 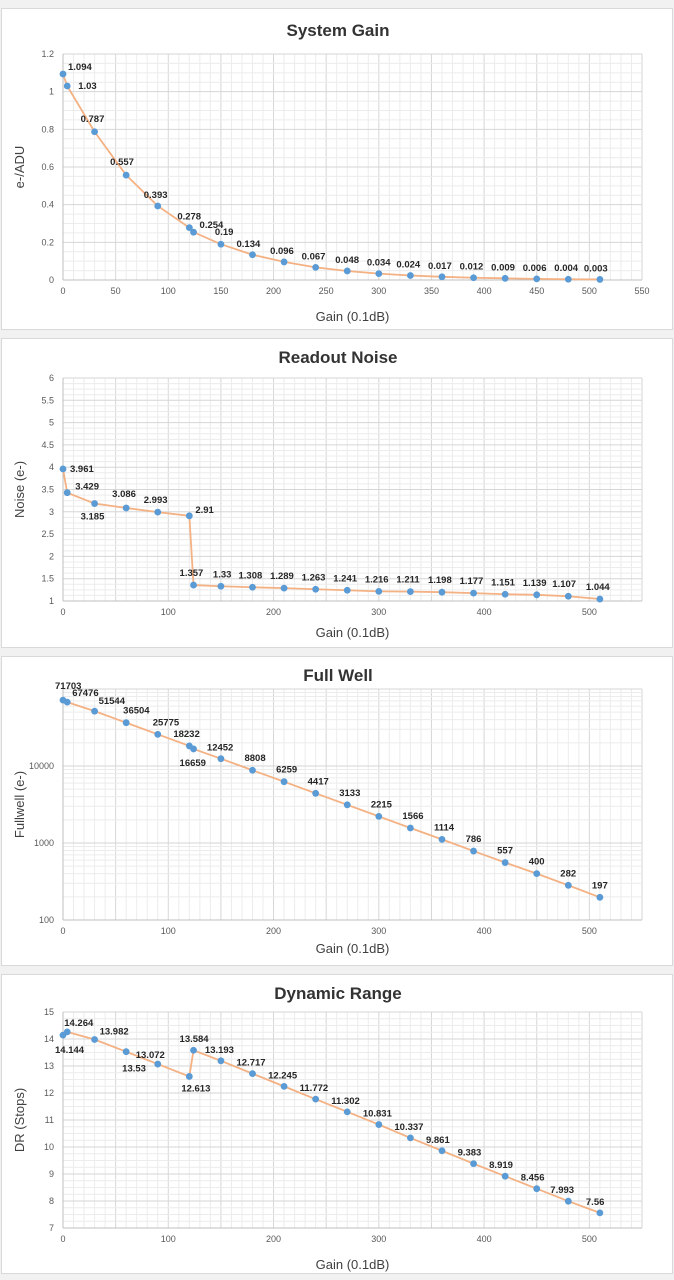 What do you see at coordinates (51, 512) in the screenshot?
I see `y-tick-label: 3` at bounding box center [51, 512].